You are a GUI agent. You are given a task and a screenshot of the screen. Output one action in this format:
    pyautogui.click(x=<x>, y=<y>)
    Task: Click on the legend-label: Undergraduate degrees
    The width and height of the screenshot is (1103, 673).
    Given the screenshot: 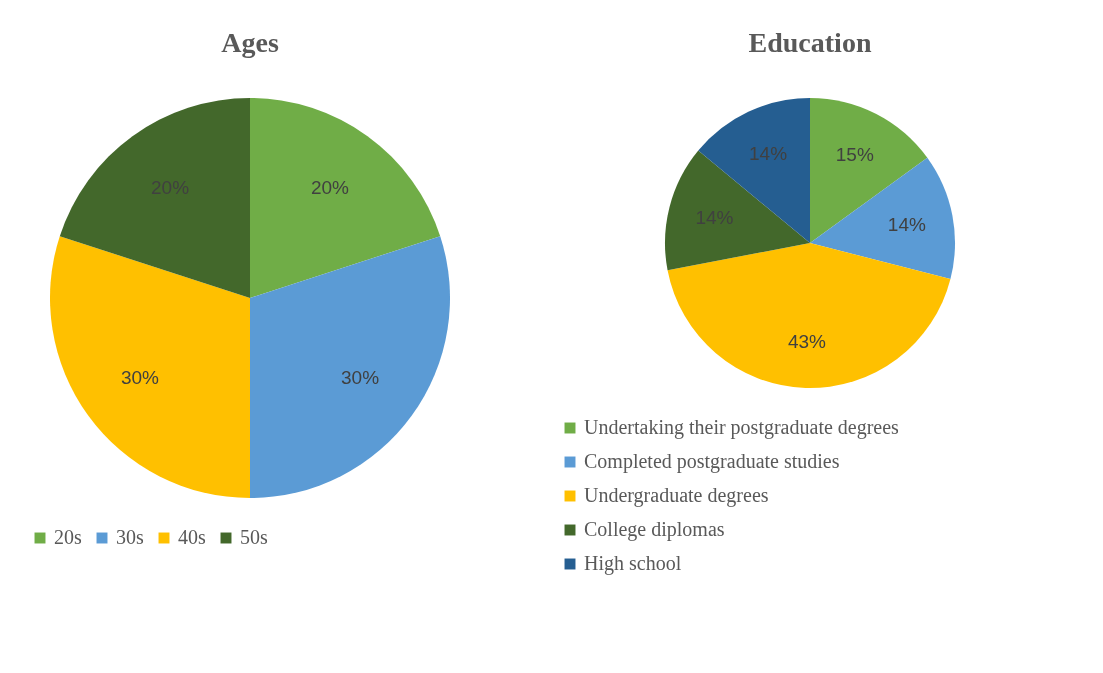 What is the action you would take?
    pyautogui.click(x=676, y=495)
    